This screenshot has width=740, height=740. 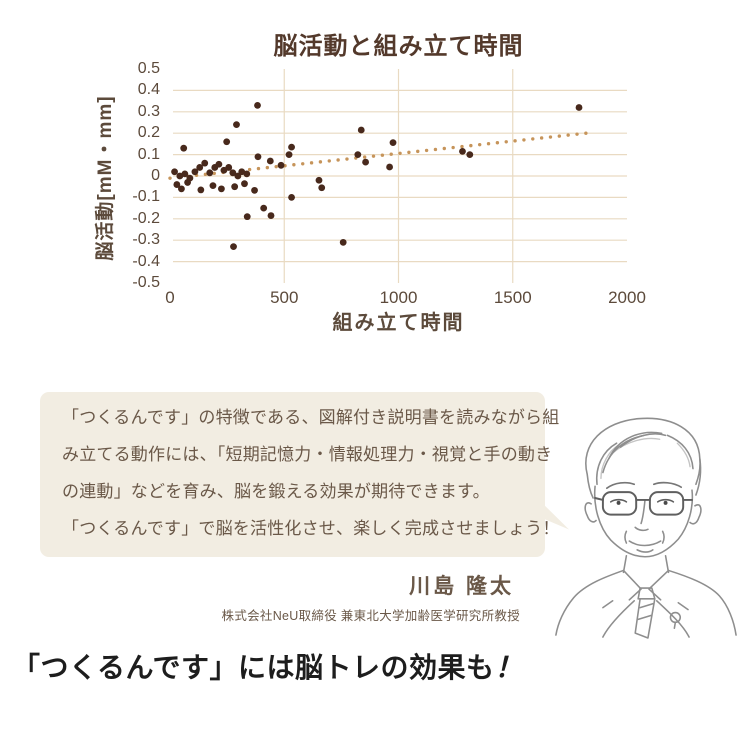 I want to click on headline-exclamation: ！, so click(x=509, y=667).